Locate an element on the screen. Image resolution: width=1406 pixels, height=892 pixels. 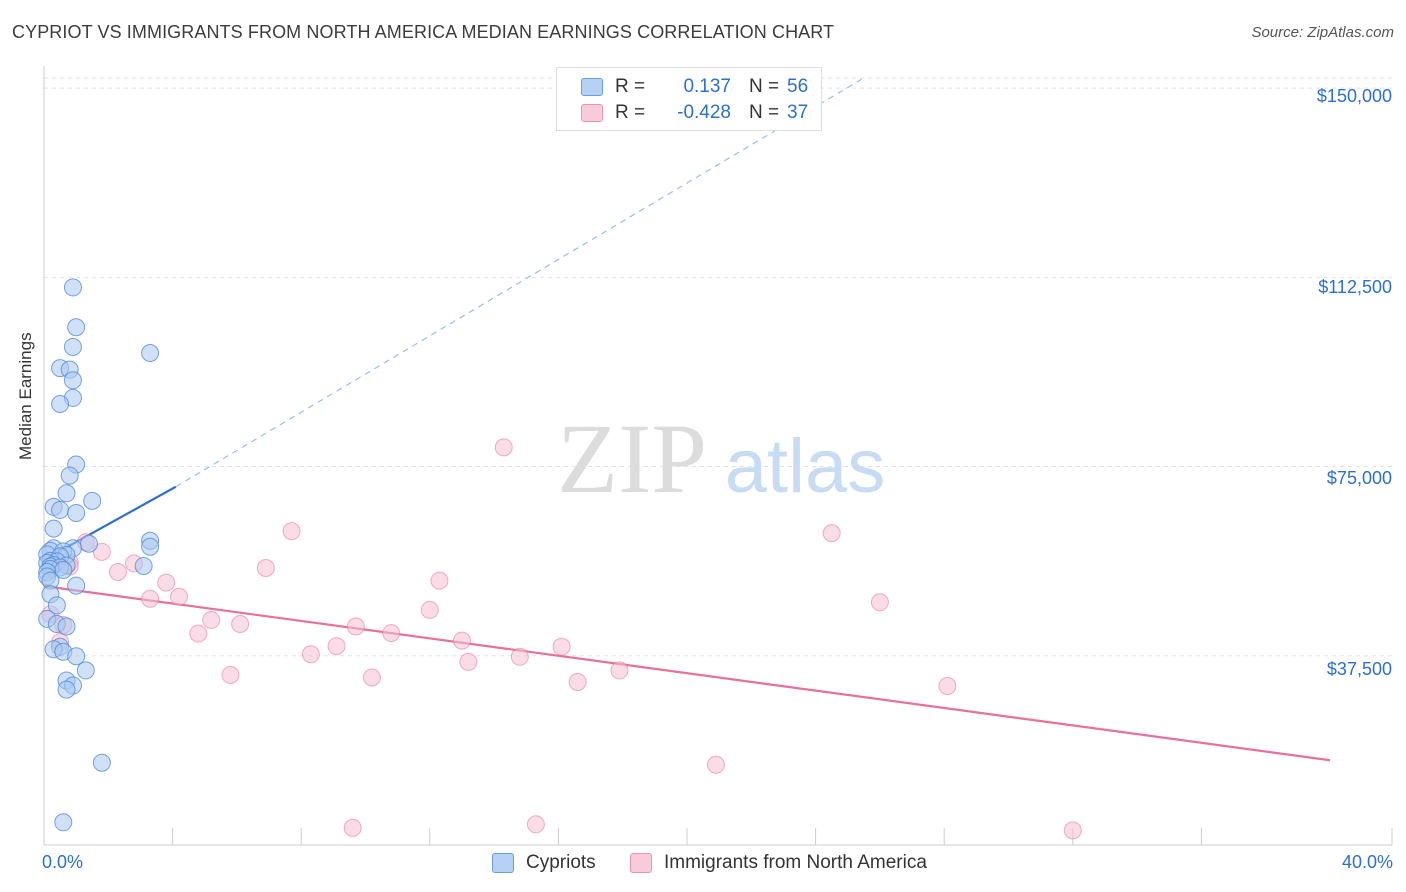
y-axis-label: Median Earnings is located at coordinates (25, 396).